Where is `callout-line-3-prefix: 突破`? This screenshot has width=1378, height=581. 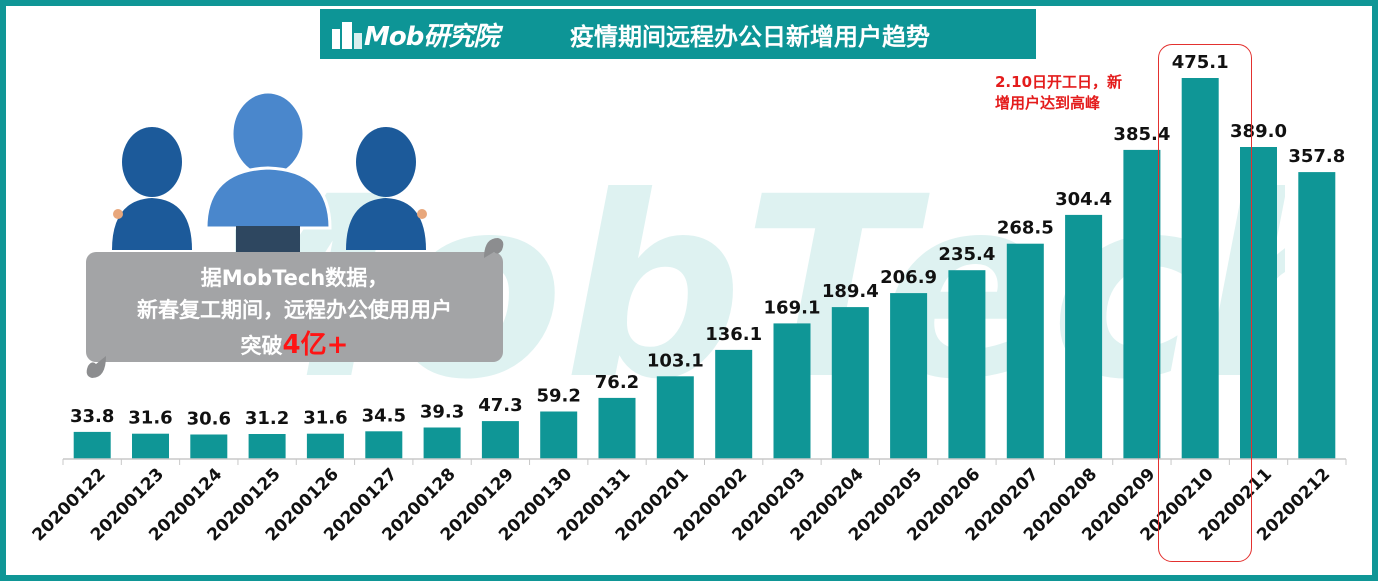 callout-line-3-prefix: 突破 is located at coordinates (261, 346).